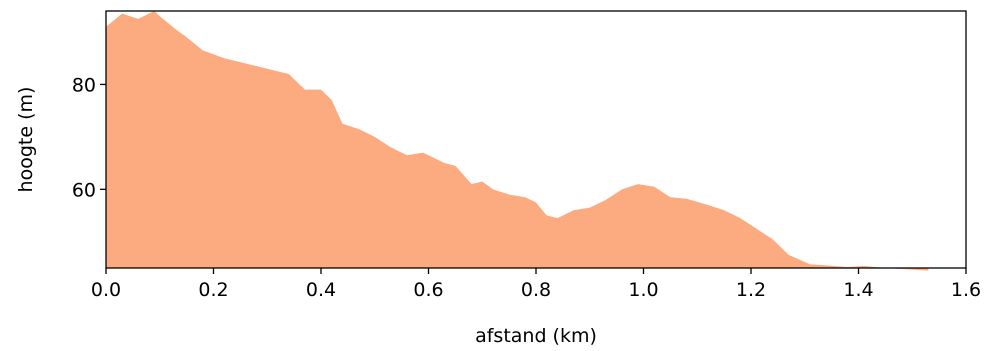 The image size is (984, 351). I want to click on x-axis: 0.0 0.2 0.4 0.6 0.8 1.0 1.2 1.4 1.6, so click(536, 284).